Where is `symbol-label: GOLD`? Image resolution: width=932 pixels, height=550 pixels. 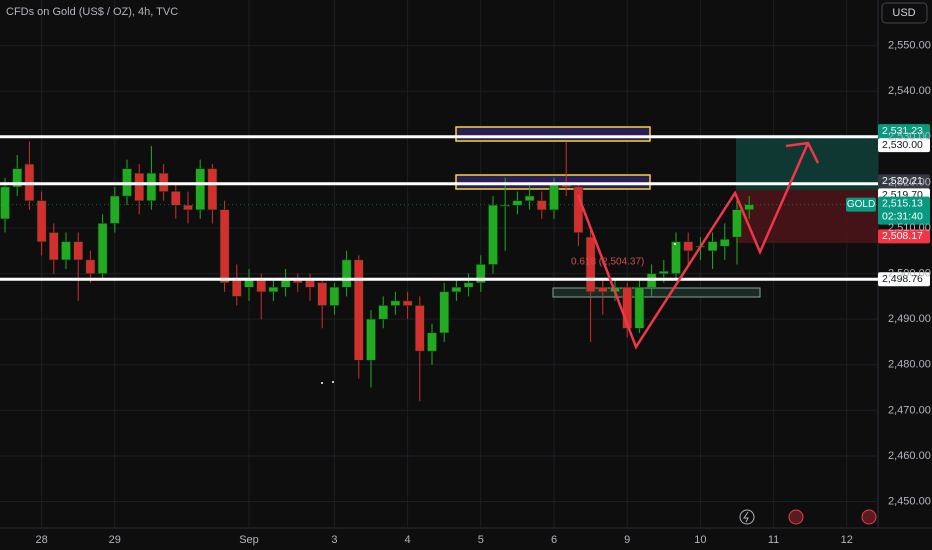
symbol-label: GOLD is located at coordinates (861, 204).